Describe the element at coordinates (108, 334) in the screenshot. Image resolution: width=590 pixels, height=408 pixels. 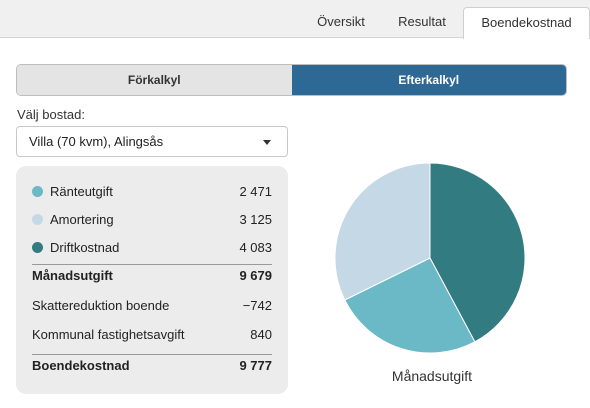
I see `fee-label: Kommunal fastighetsavgift` at that location.